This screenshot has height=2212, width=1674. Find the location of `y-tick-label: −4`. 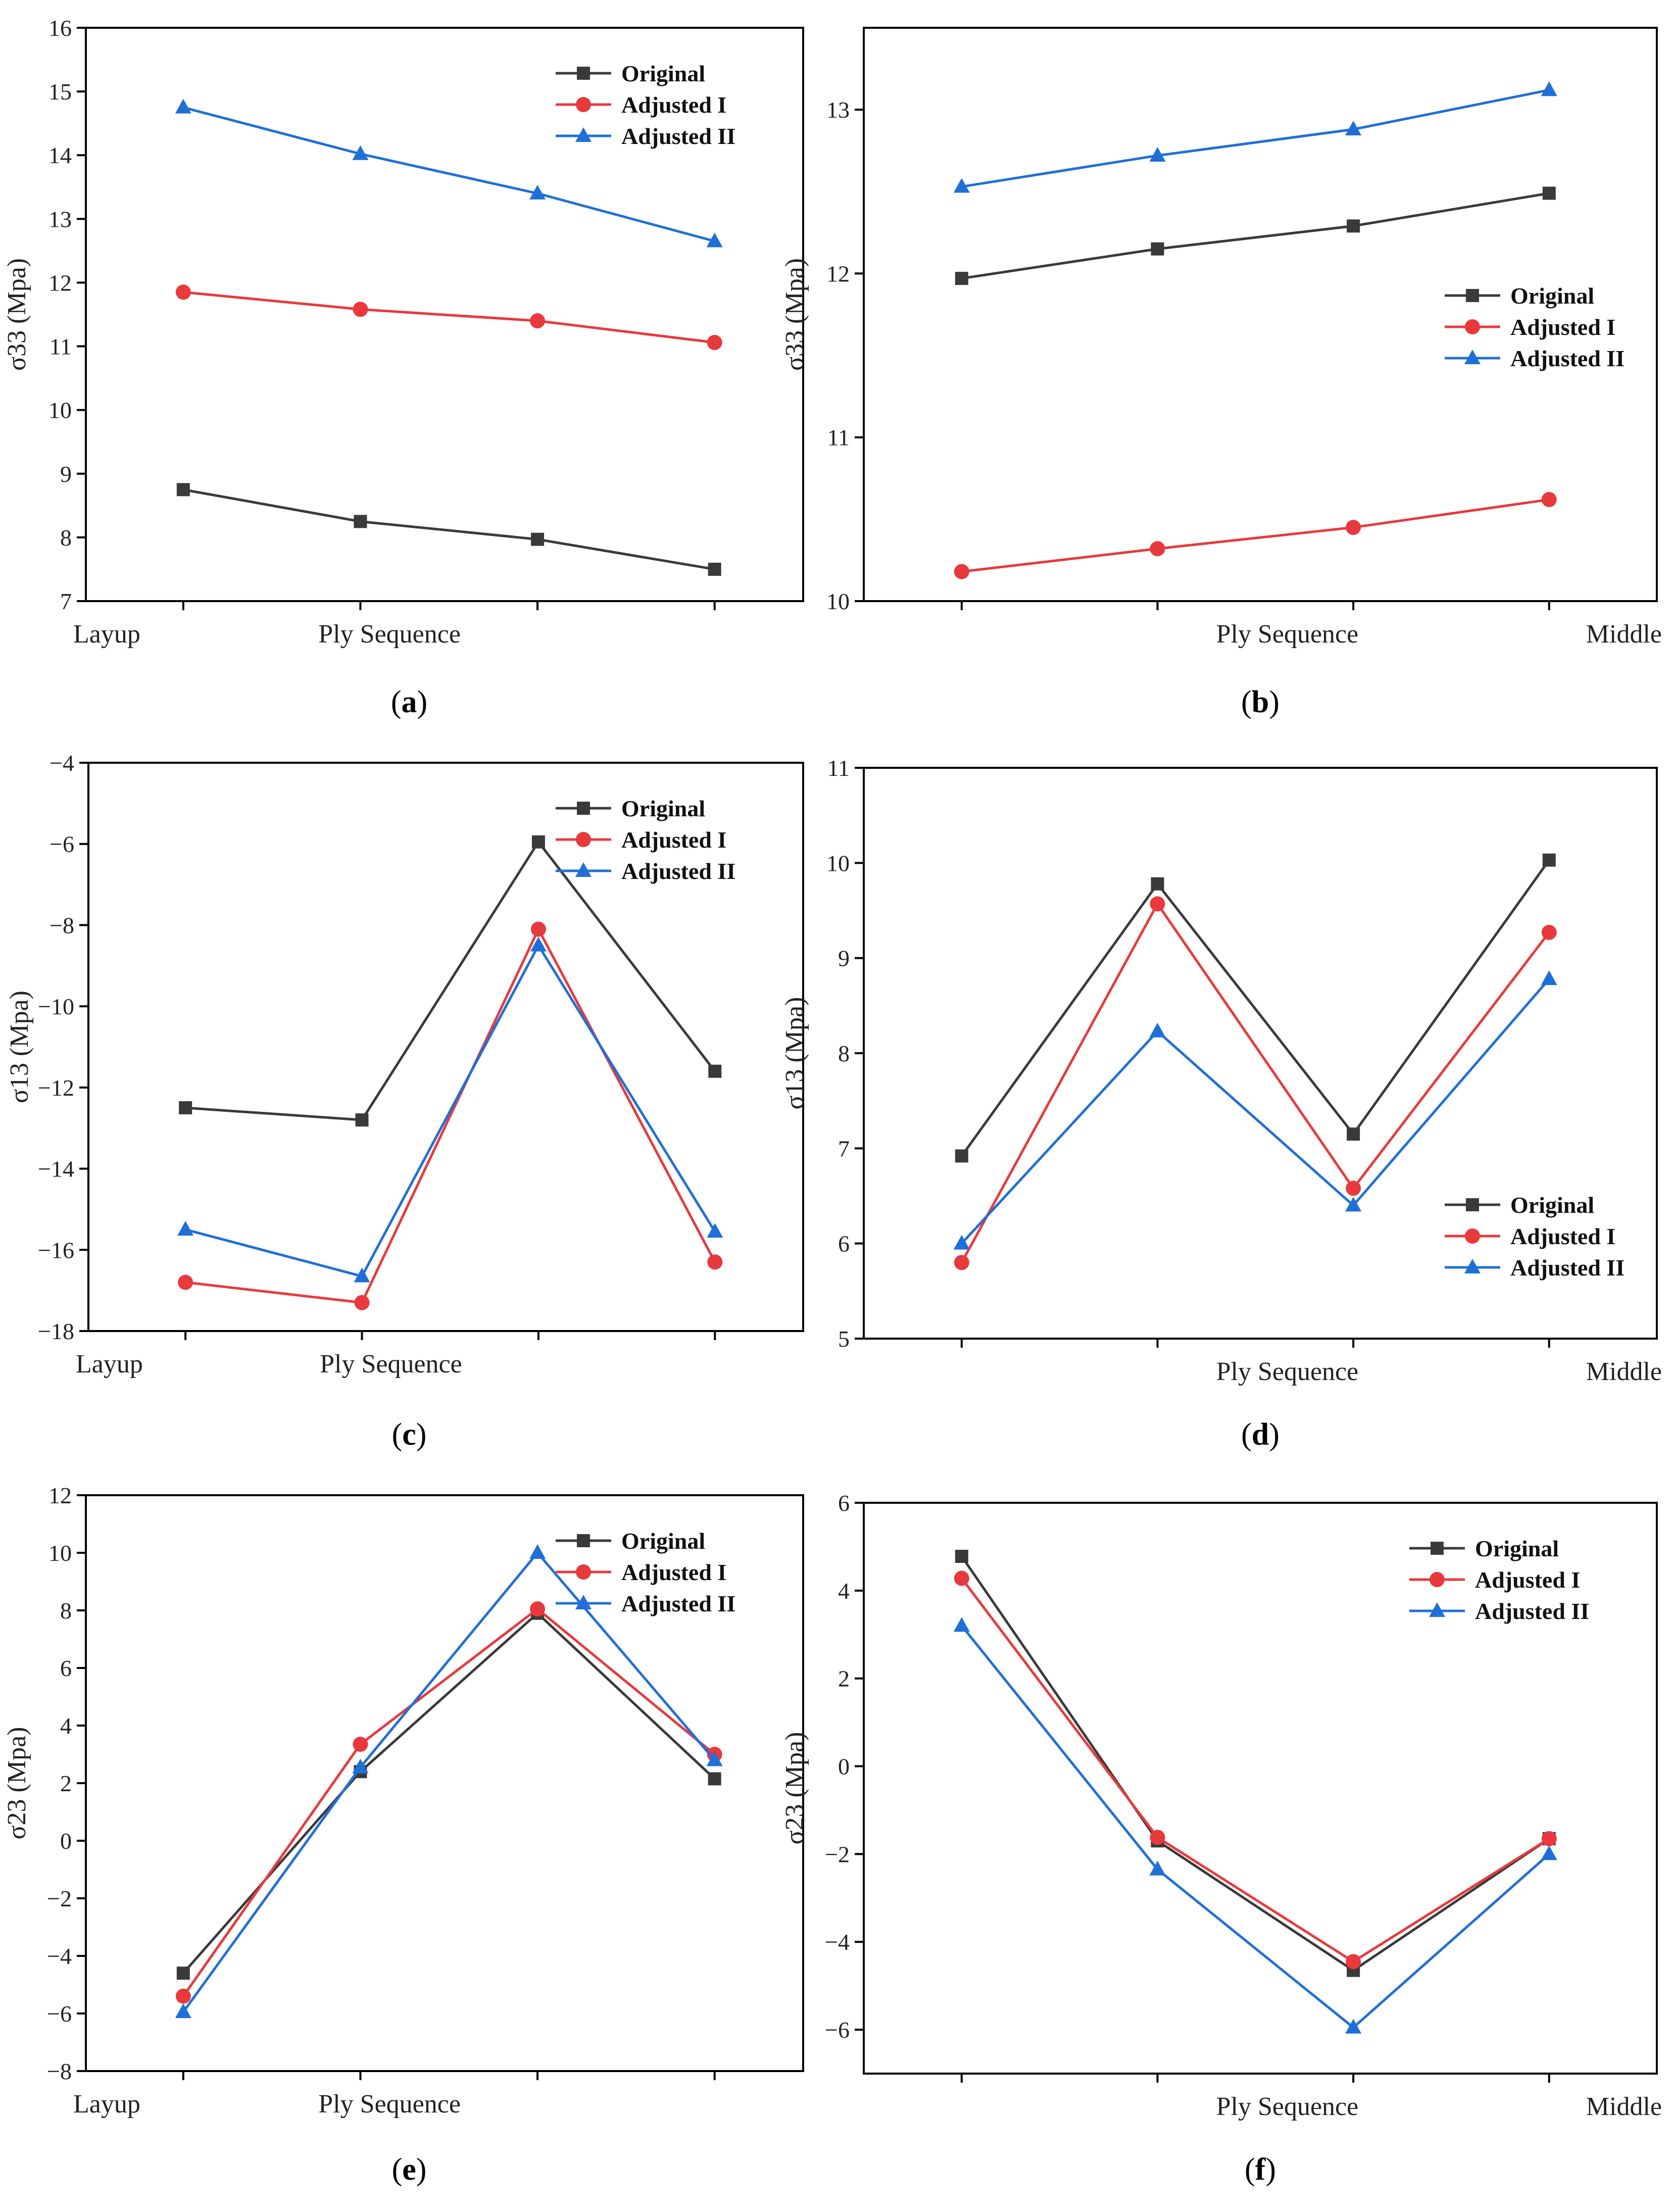

y-tick-label: −4 is located at coordinates (837, 1942).